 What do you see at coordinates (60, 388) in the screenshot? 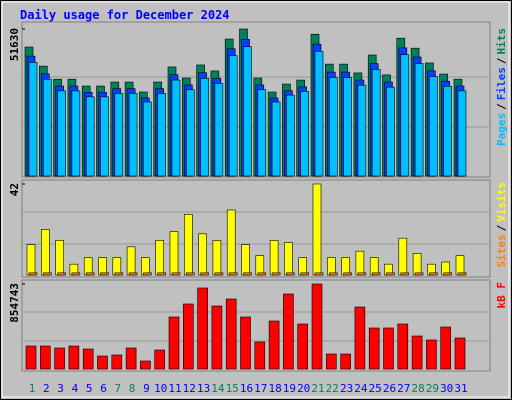
I see `x-tick-label: 3` at bounding box center [60, 388].